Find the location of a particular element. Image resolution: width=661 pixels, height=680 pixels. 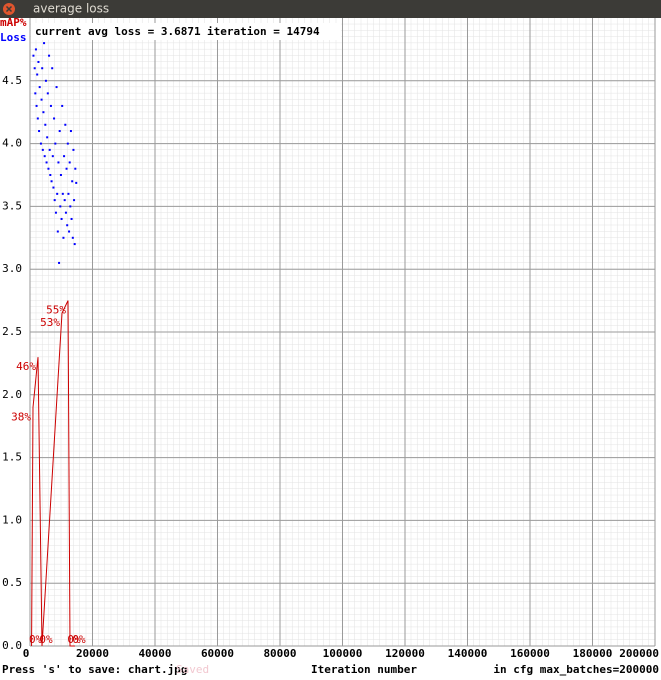

y-tick-label: 2.5 is located at coordinates (12, 331).